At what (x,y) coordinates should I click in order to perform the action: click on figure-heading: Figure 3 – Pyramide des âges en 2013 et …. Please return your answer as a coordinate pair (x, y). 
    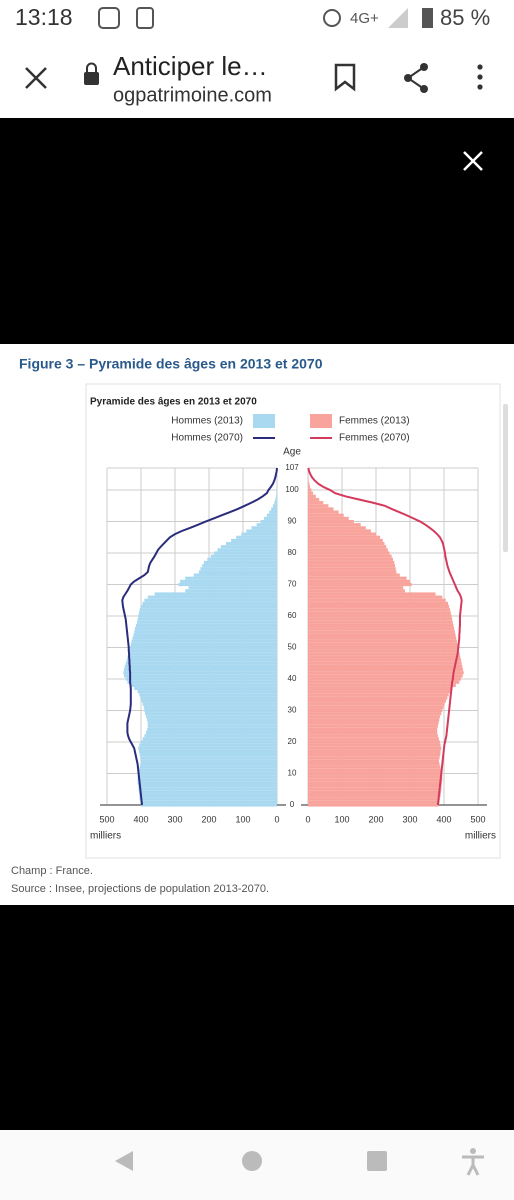
    Looking at the image, I should click on (171, 364).